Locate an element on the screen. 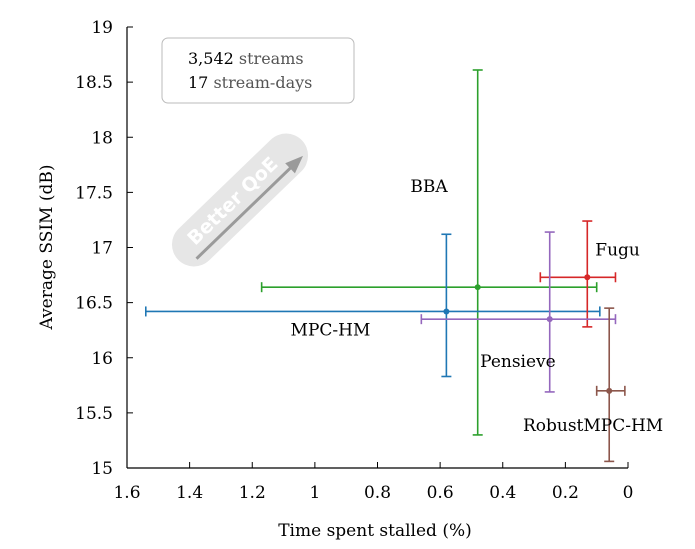  series-label-bba: BBA is located at coordinates (429, 187).